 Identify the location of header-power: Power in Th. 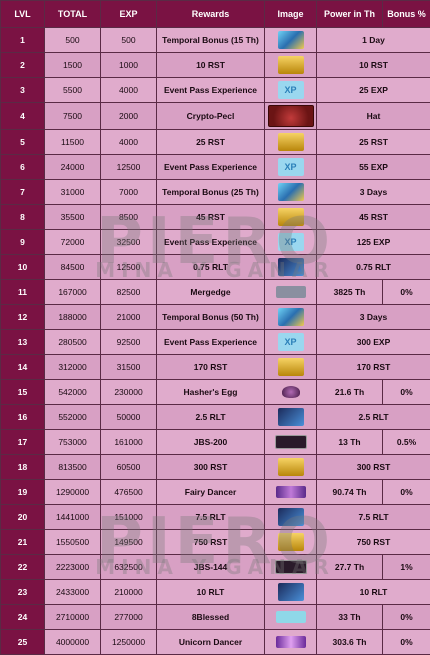
(350, 14).